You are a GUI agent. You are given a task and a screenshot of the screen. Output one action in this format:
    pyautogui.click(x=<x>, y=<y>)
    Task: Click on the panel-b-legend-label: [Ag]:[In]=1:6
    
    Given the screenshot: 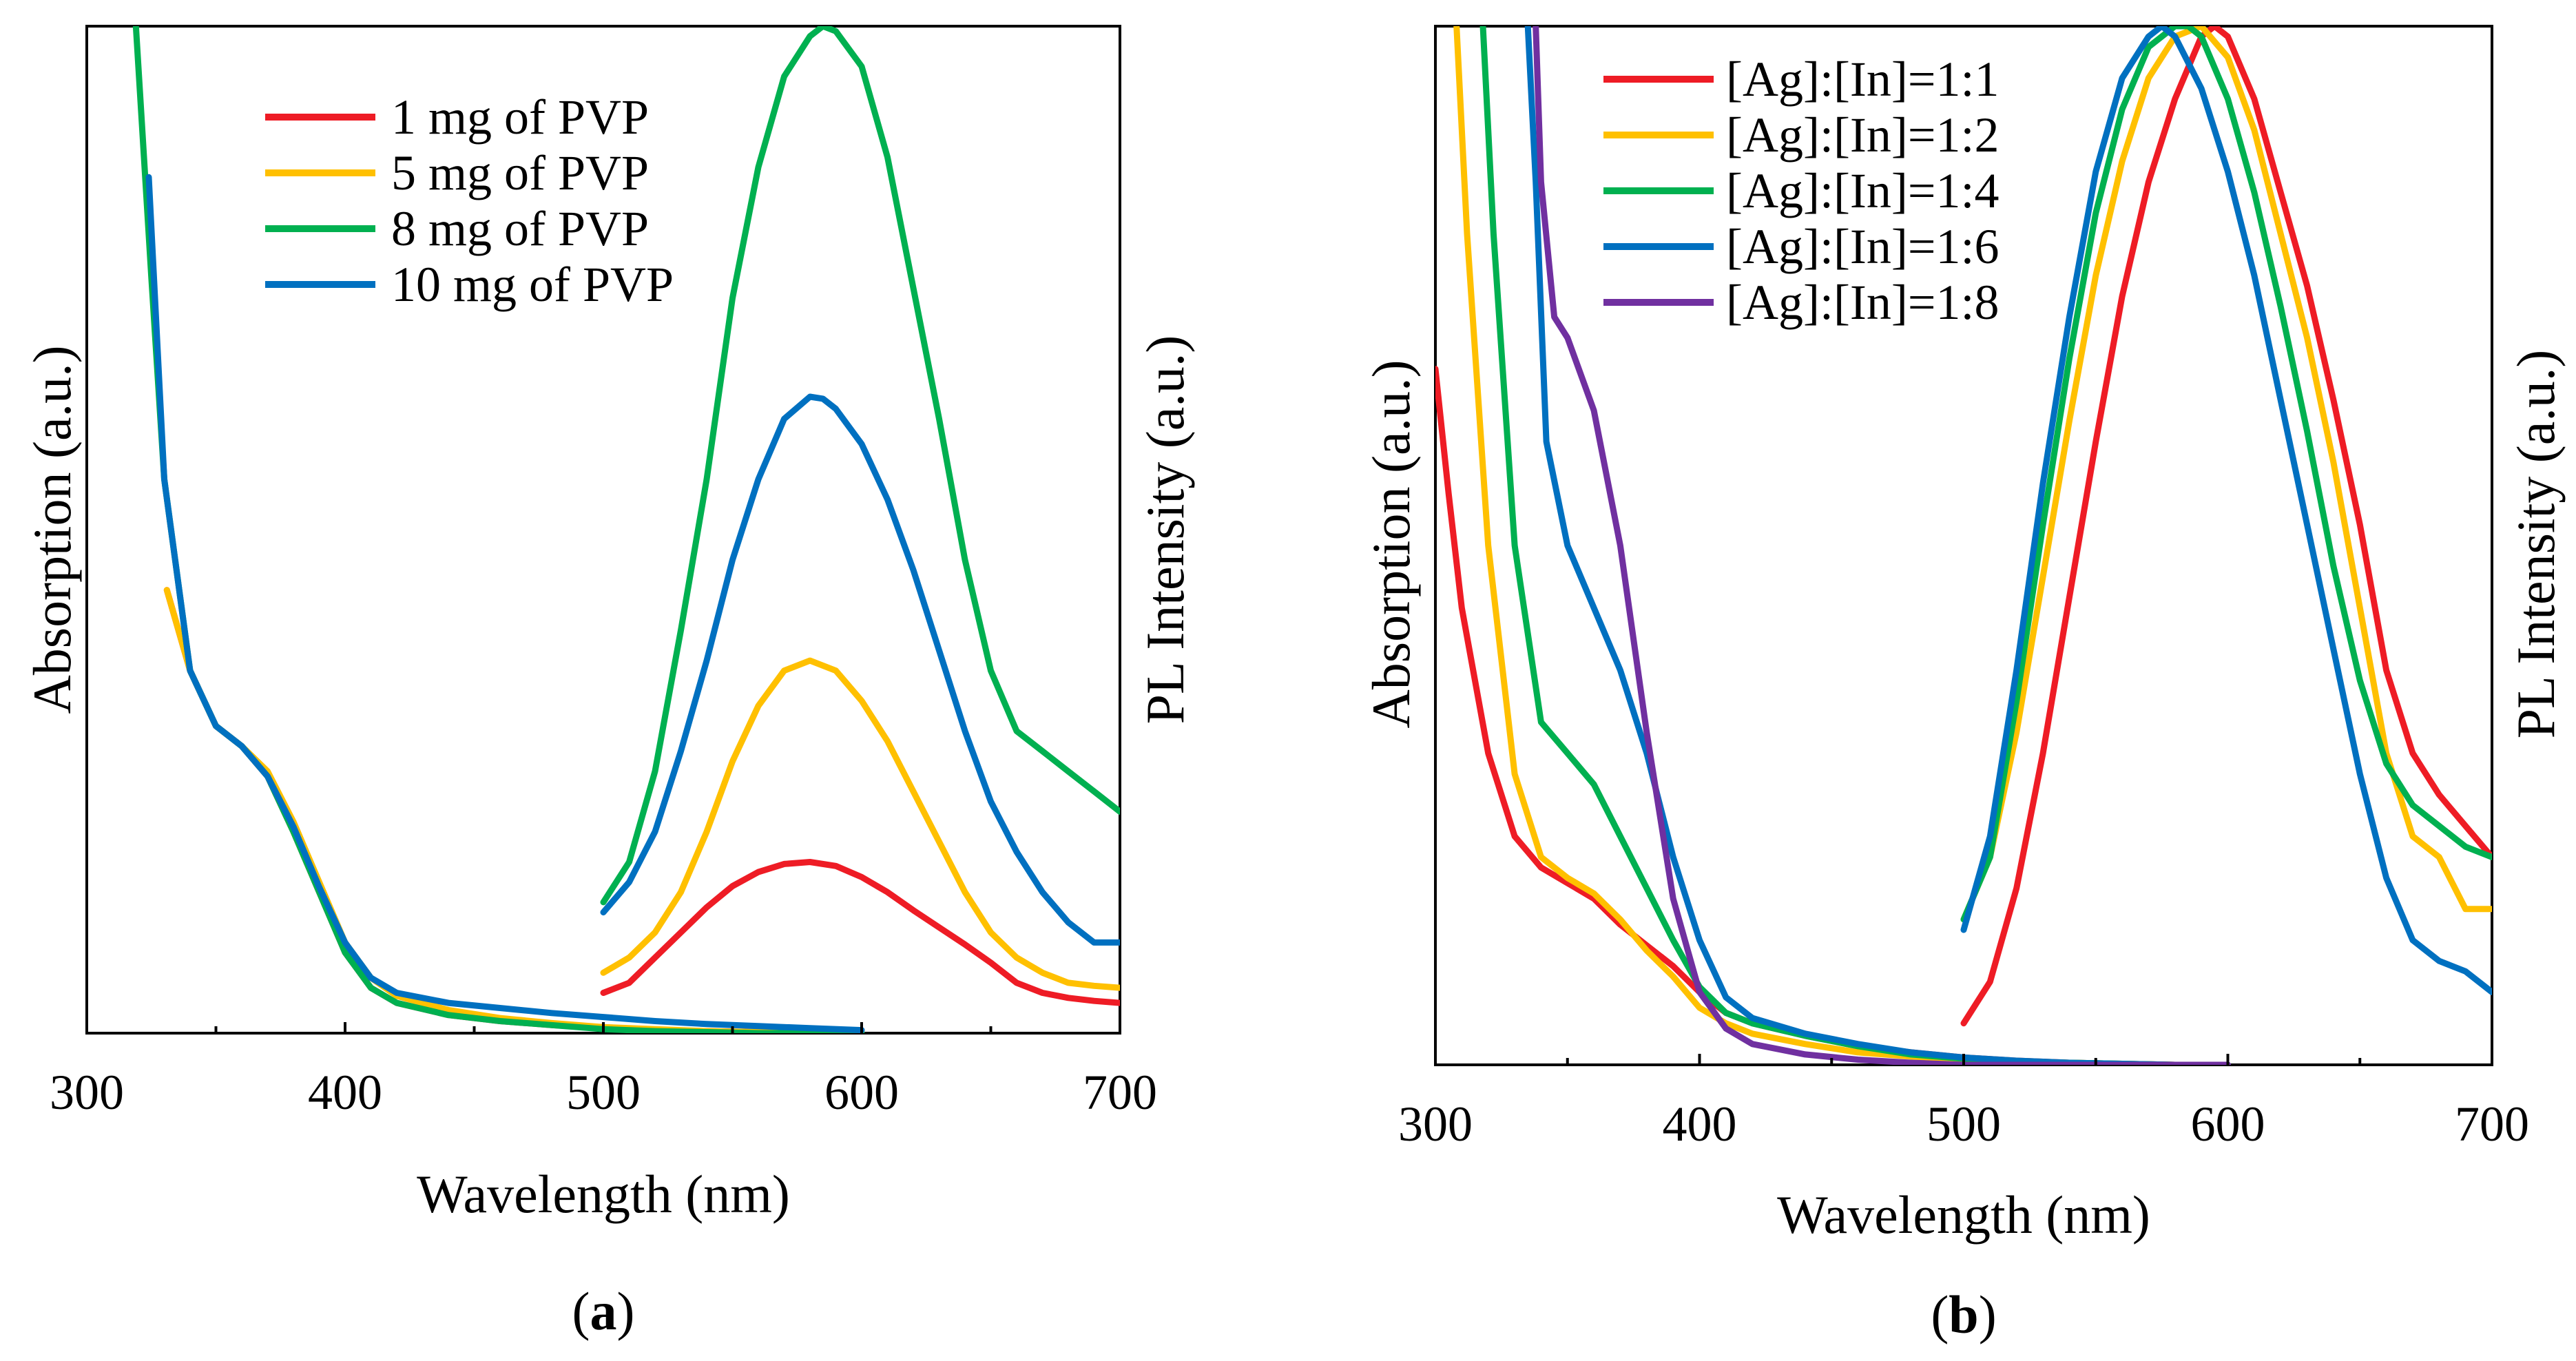 What is the action you would take?
    pyautogui.click(x=1862, y=246)
    